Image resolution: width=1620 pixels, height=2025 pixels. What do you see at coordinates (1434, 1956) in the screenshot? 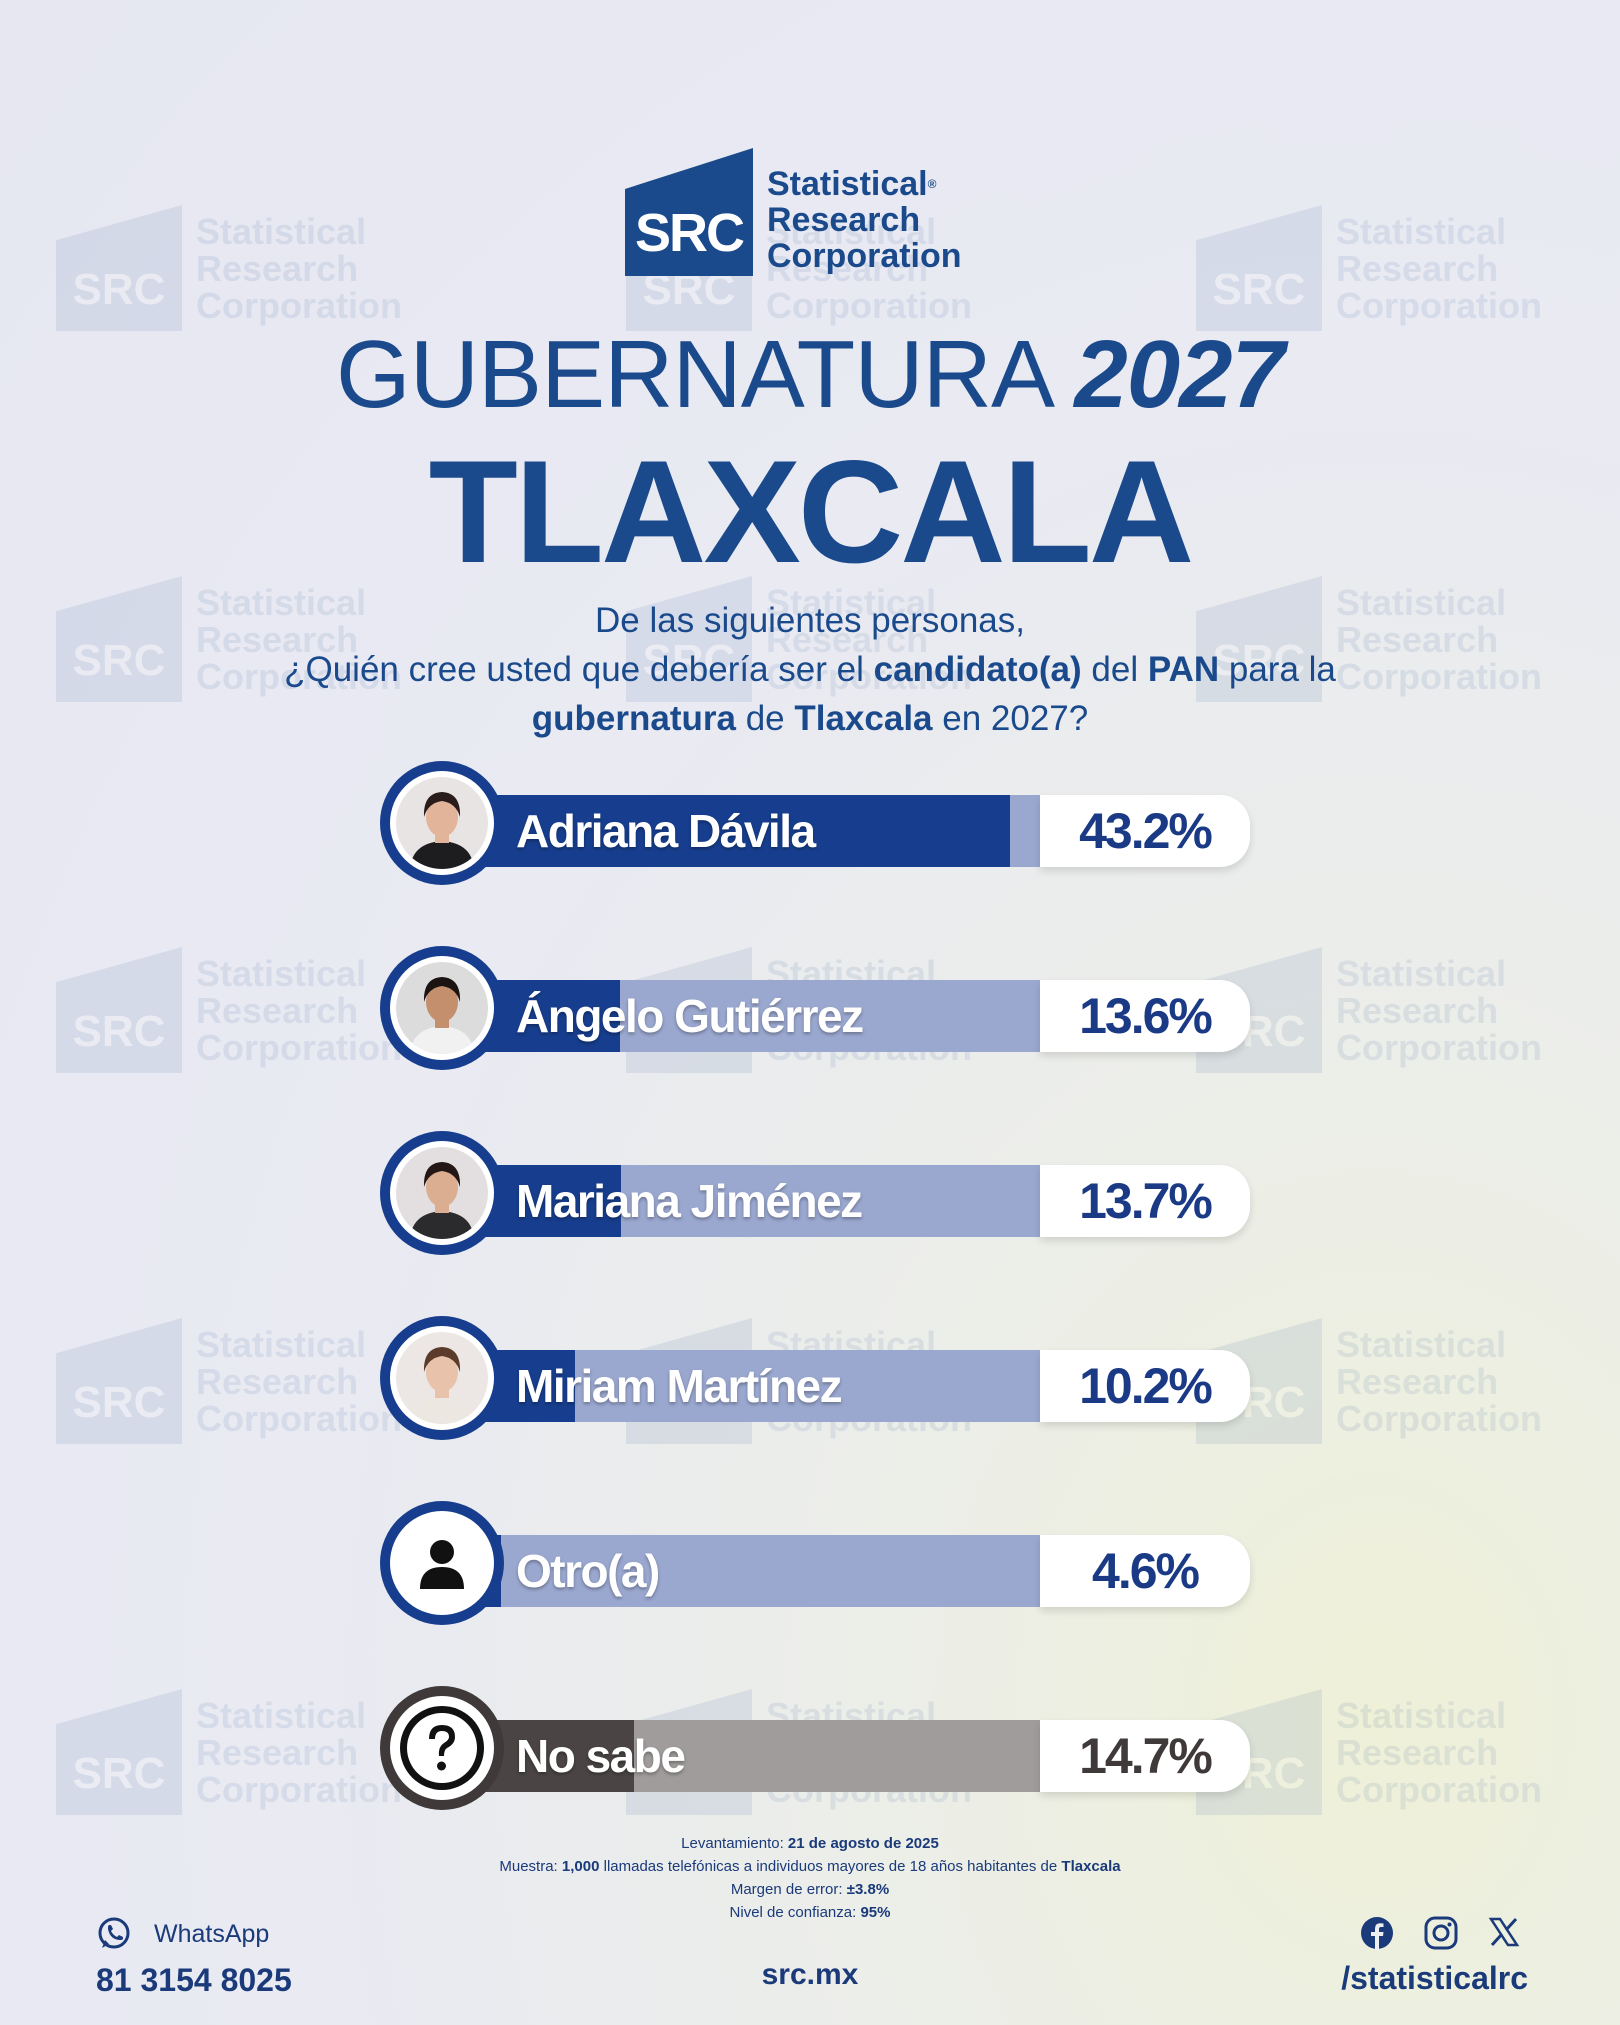
I see `social-links: /statisticalrc` at bounding box center [1434, 1956].